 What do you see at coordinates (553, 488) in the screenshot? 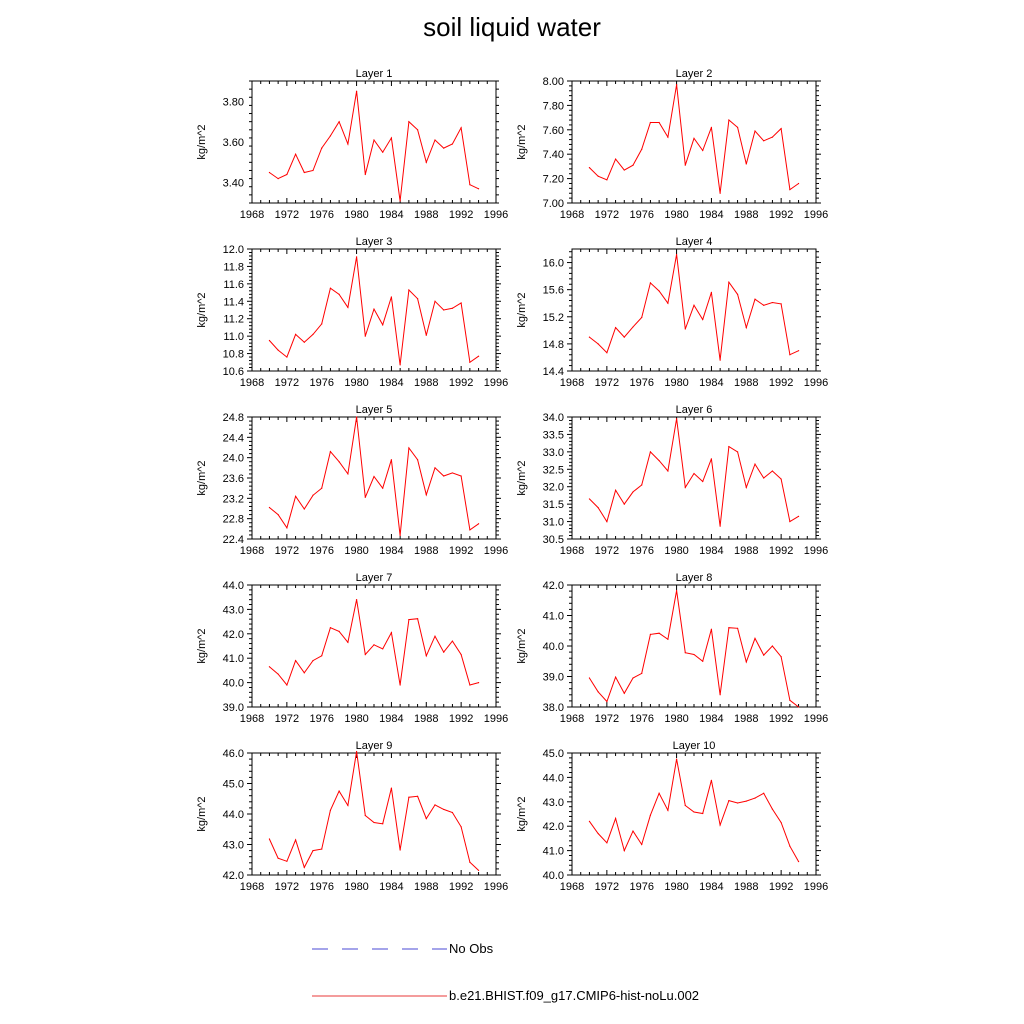
I see `y-tick-label: 32.0` at bounding box center [553, 488].